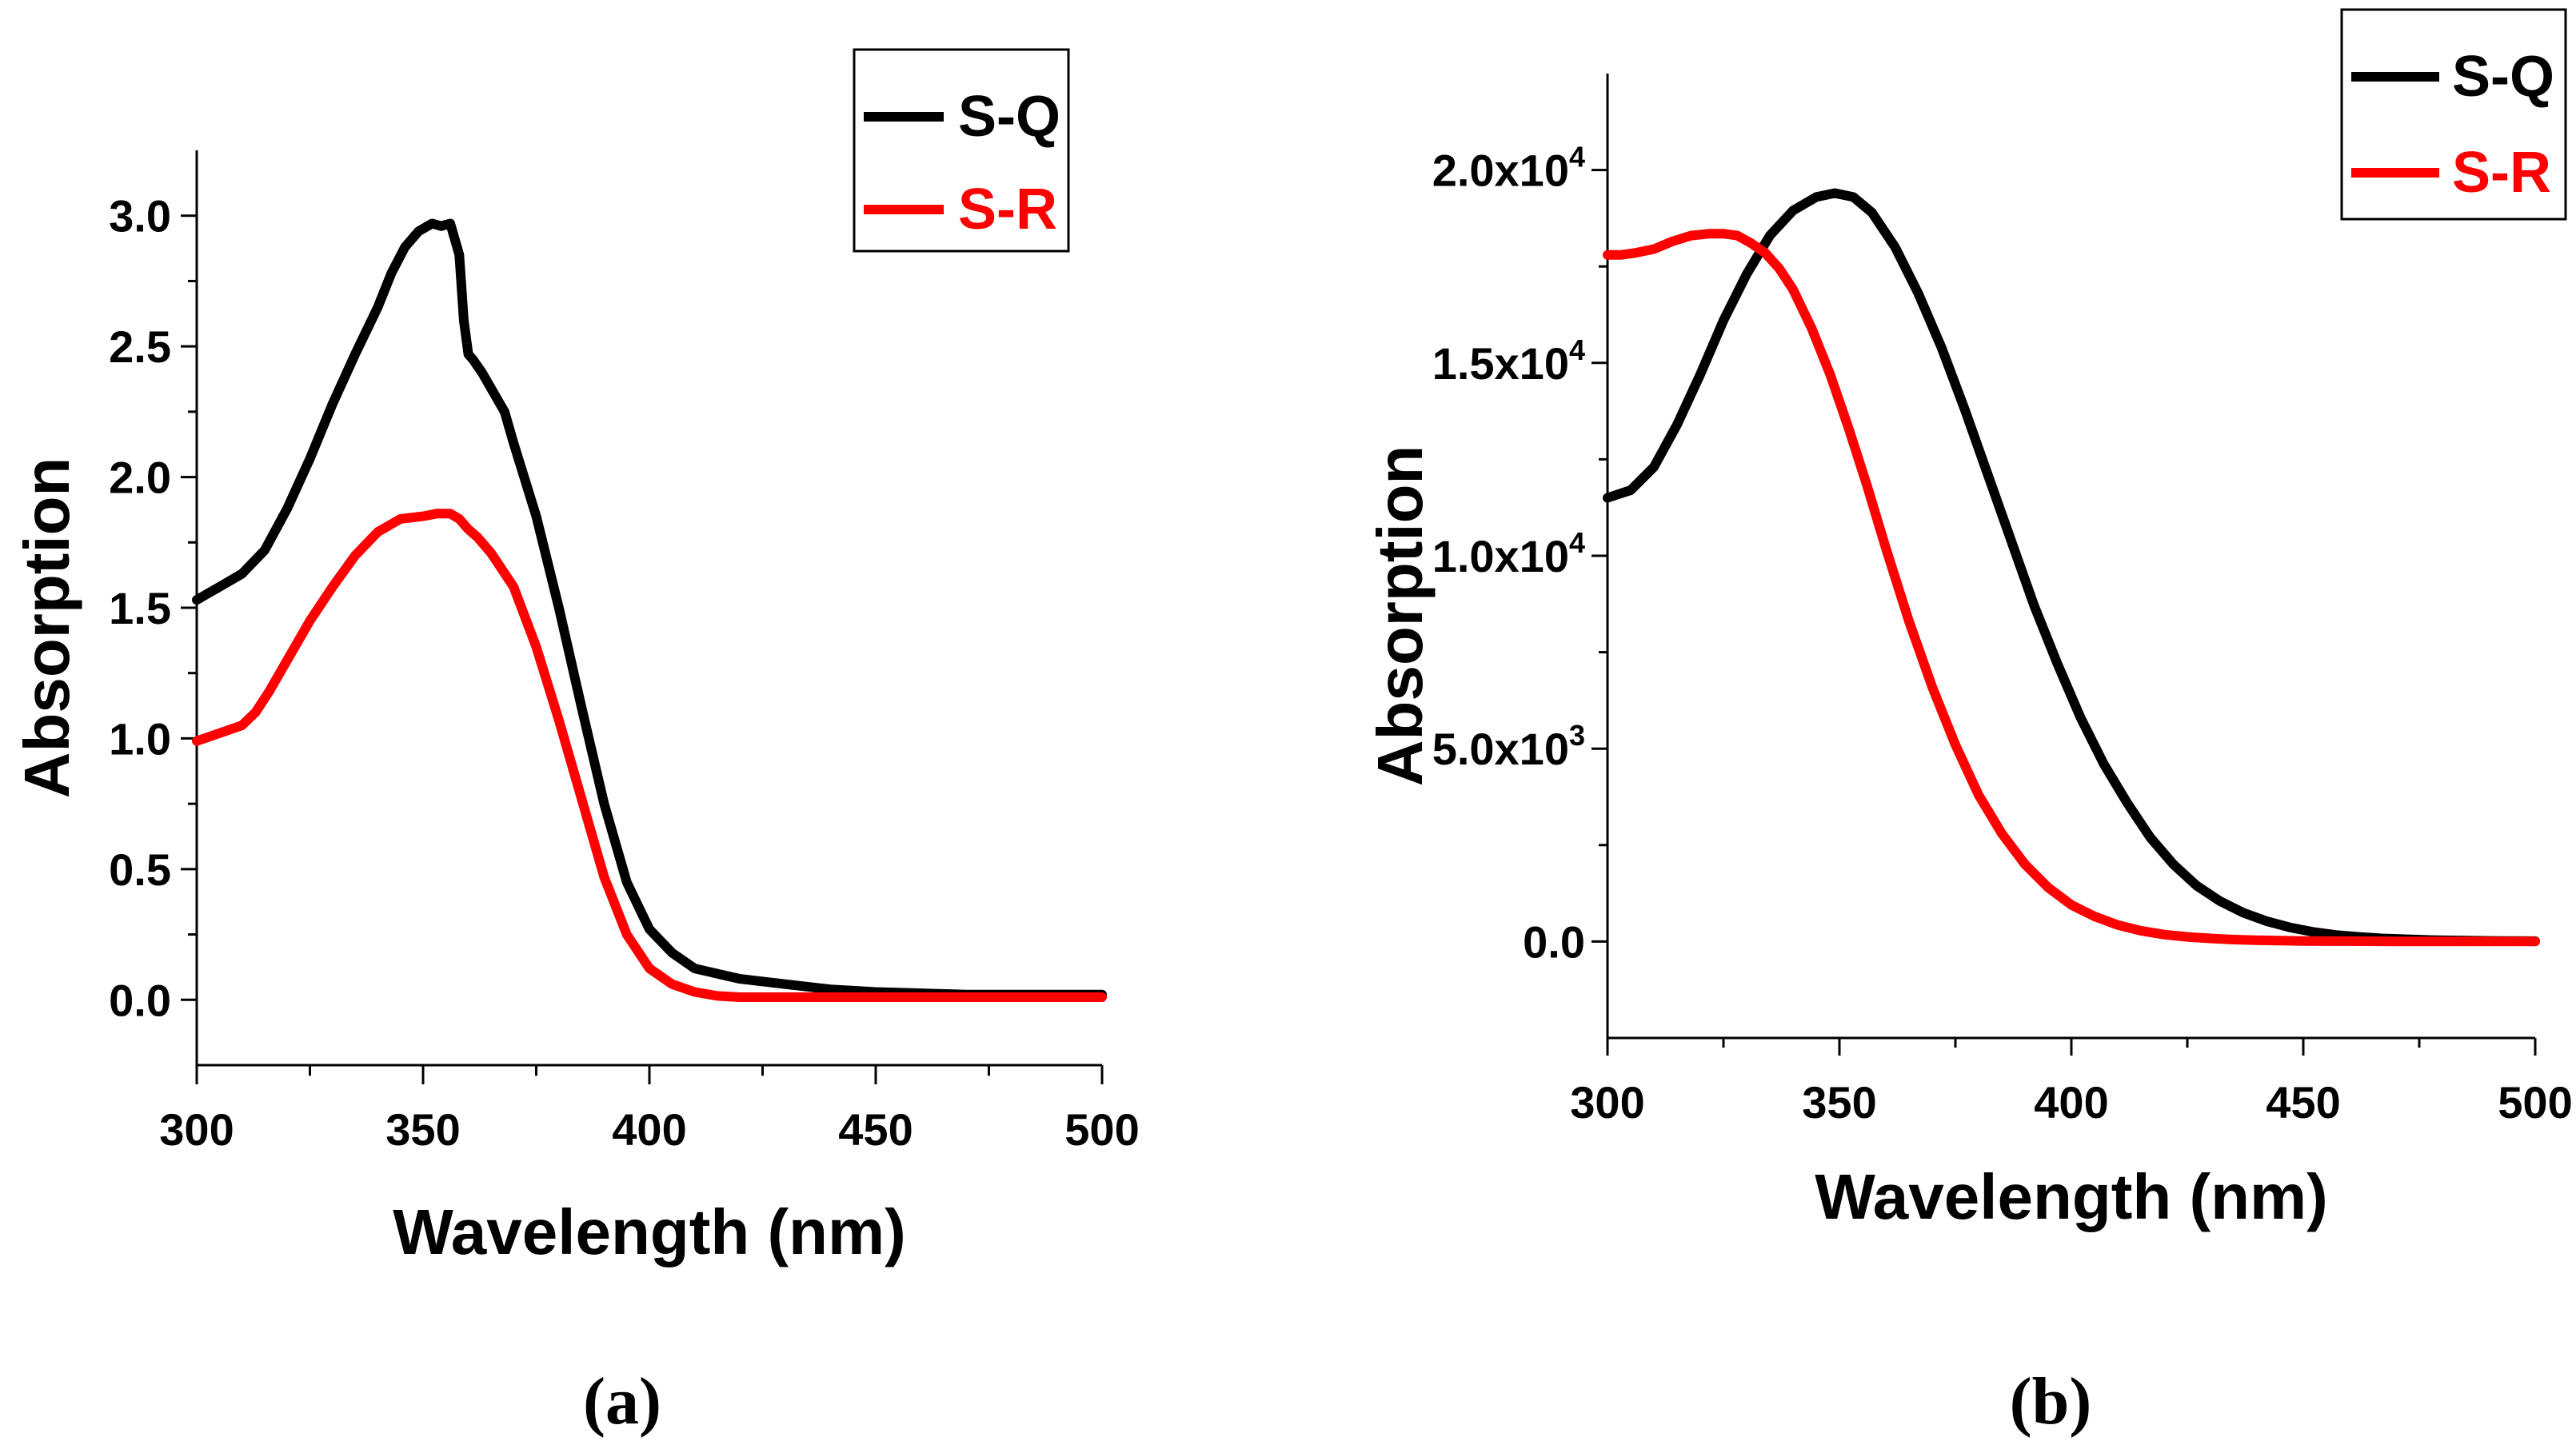  I want to click on chart-a-x-tick-label: 300, so click(196, 1129).